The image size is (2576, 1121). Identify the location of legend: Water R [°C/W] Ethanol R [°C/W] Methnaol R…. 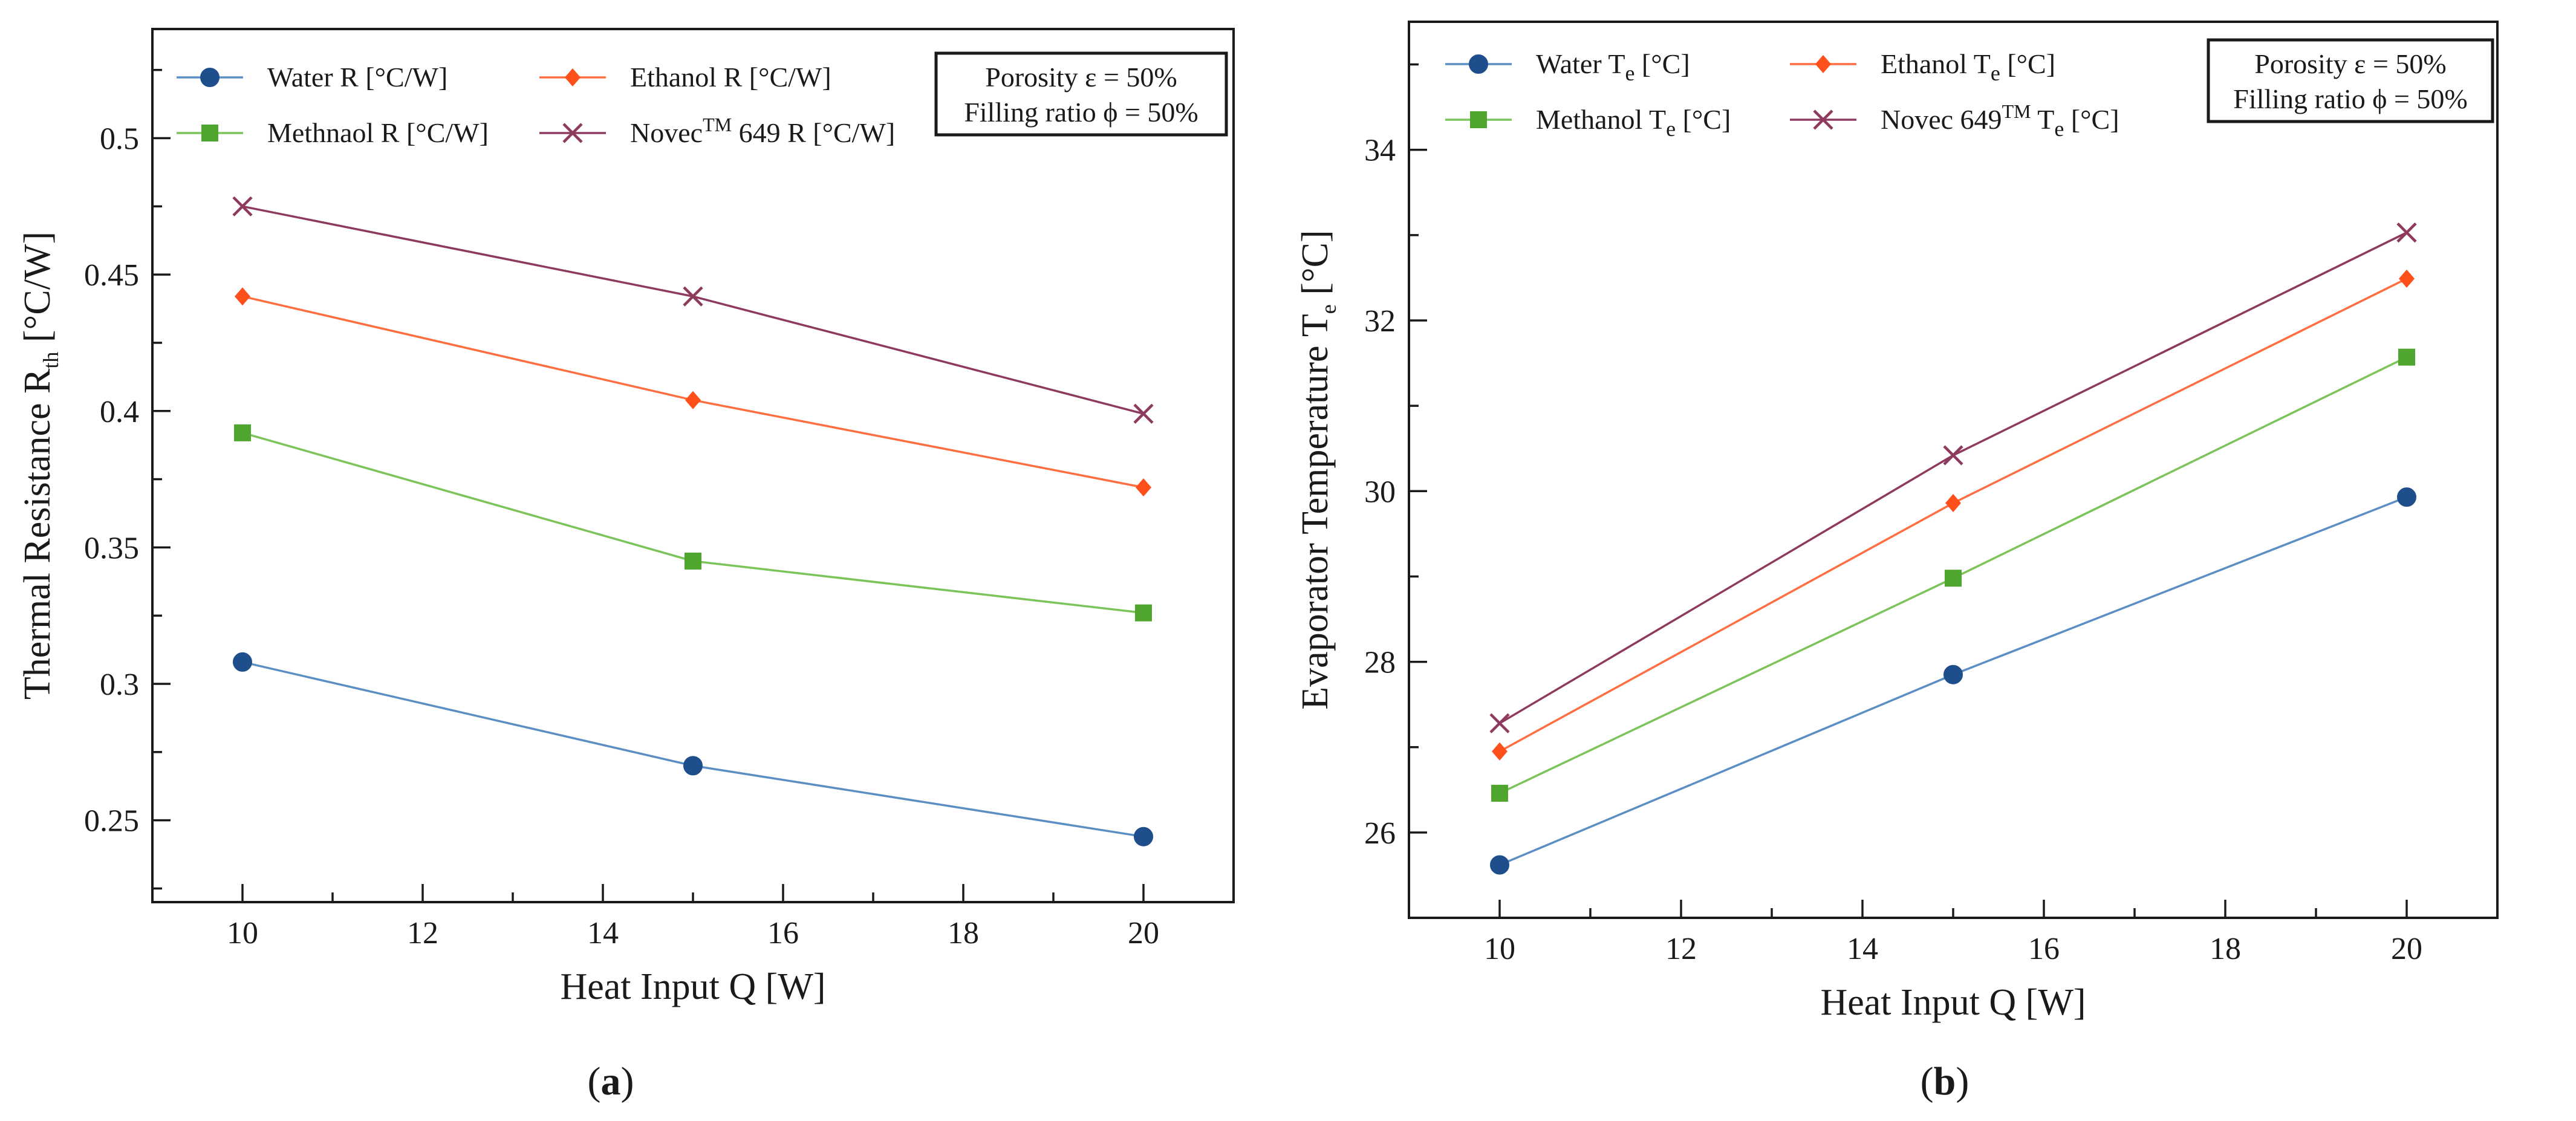
(536, 105).